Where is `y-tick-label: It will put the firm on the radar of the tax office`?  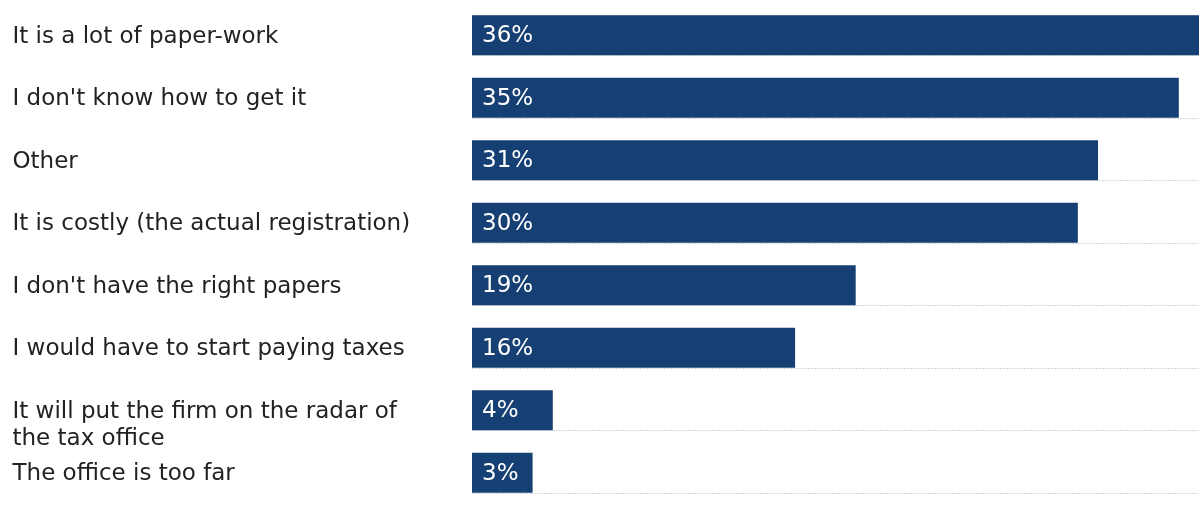 y-tick-label: It will put the firm on the radar of the tax office is located at coordinates (205, 423).